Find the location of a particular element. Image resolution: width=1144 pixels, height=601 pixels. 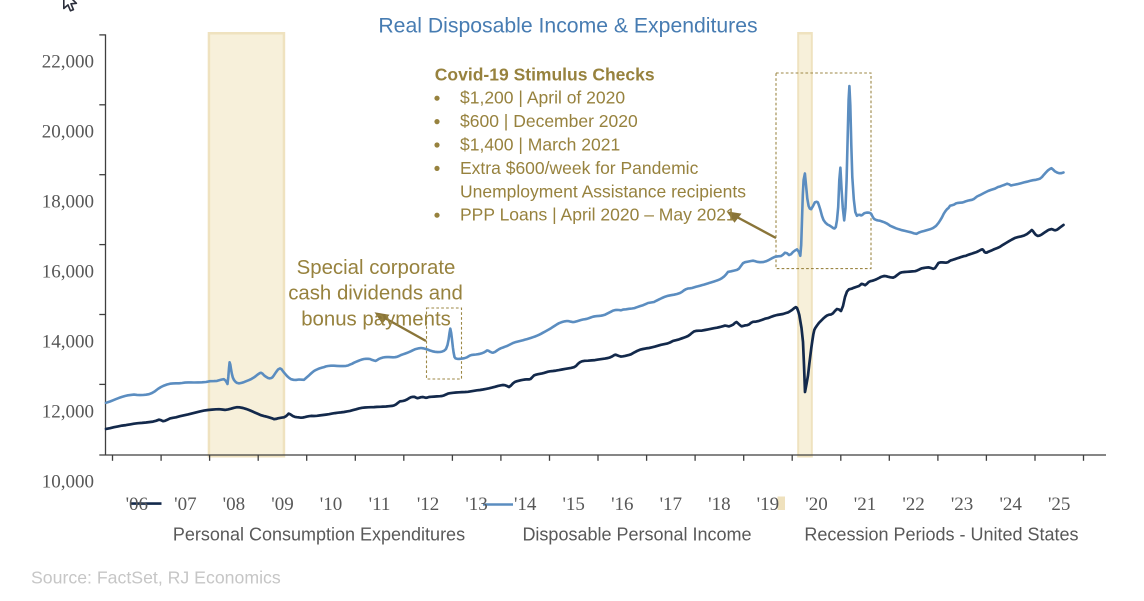

svg-text: Extra $600/week for Pandemic is located at coordinates (579, 168).